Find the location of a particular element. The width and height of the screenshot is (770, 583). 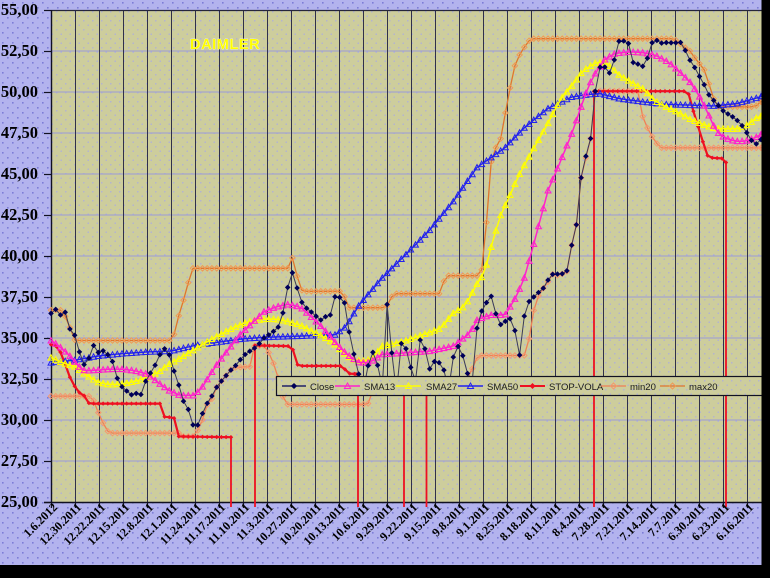

svg-text: min20 is located at coordinates (643, 387).